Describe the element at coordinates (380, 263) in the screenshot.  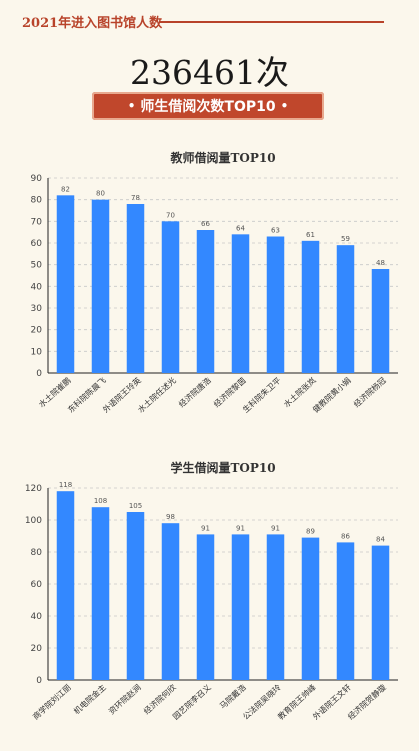
I see `data-label: 48` at that location.